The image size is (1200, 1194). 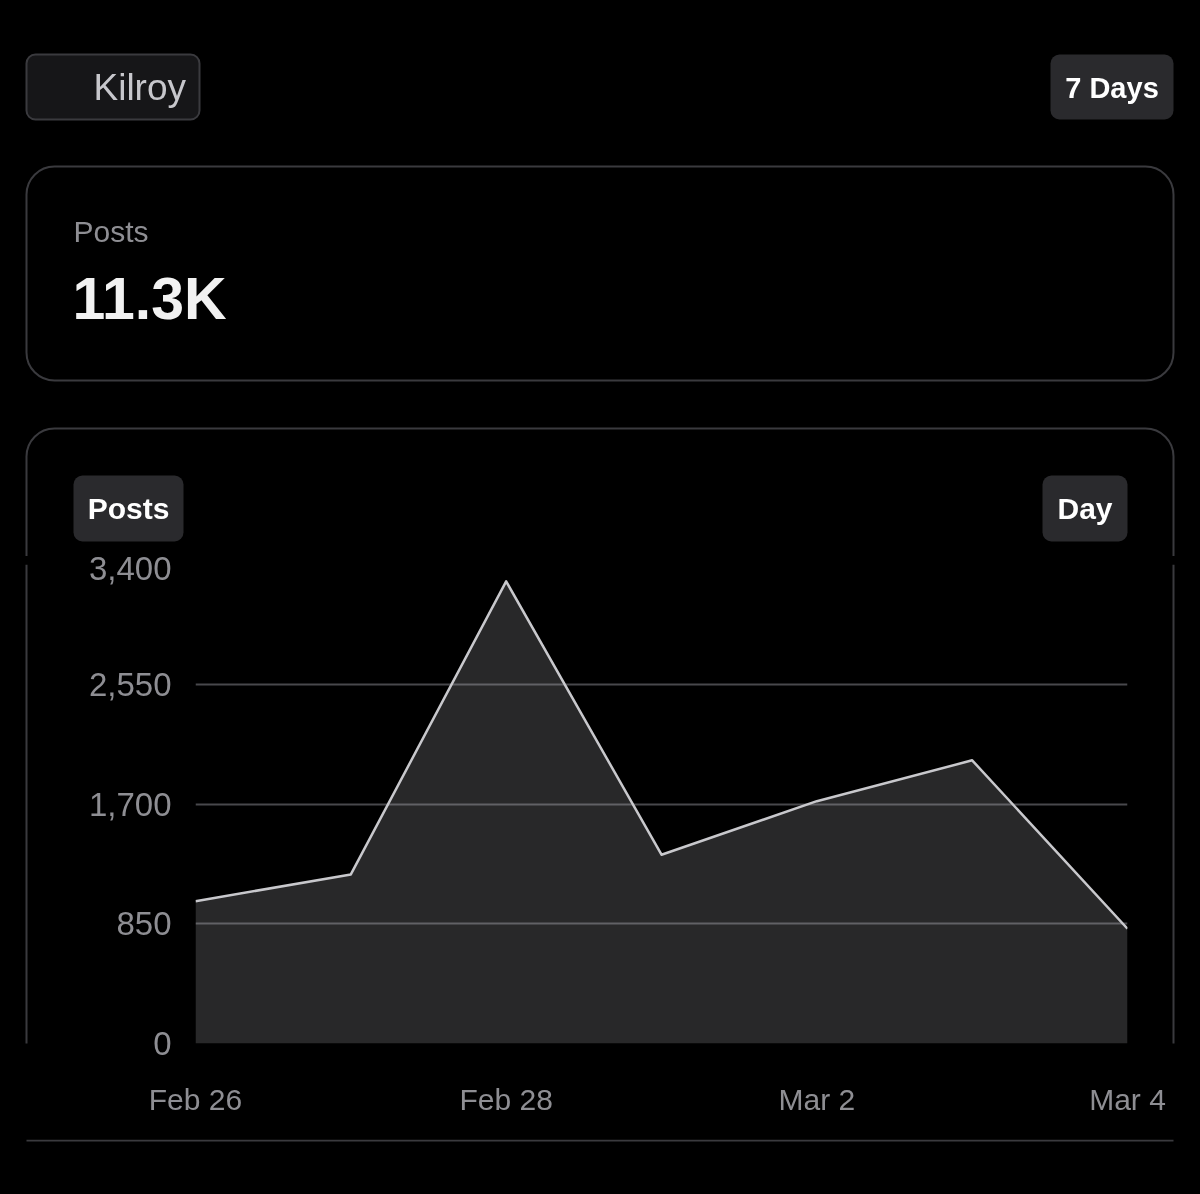 I want to click on x-tick-label: Mar 2, so click(x=817, y=1099).